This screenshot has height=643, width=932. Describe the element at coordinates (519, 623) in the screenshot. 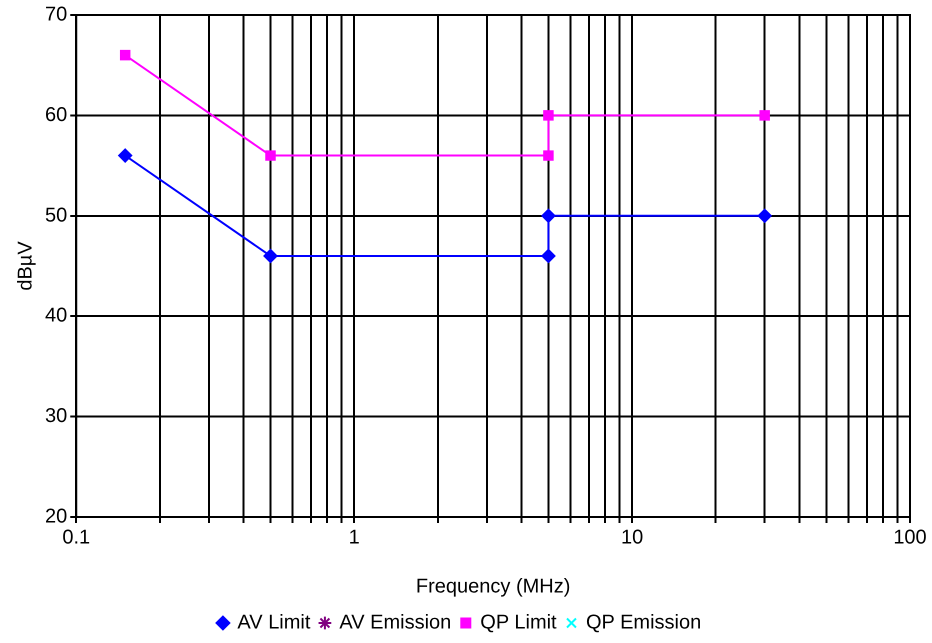

I see `legend-label: QP Limit` at that location.